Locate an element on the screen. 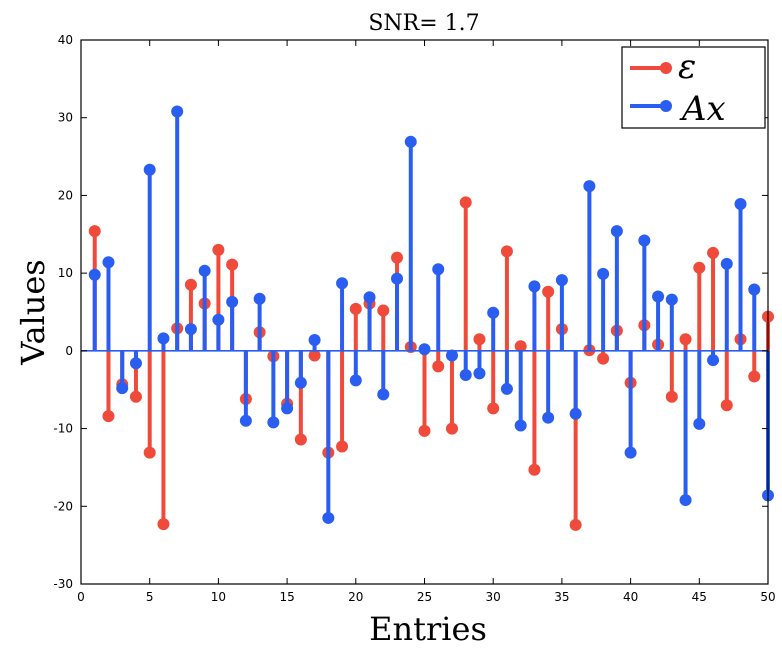 This screenshot has width=782, height=650. x-tick-label-0: 0 is located at coordinates (81, 597).